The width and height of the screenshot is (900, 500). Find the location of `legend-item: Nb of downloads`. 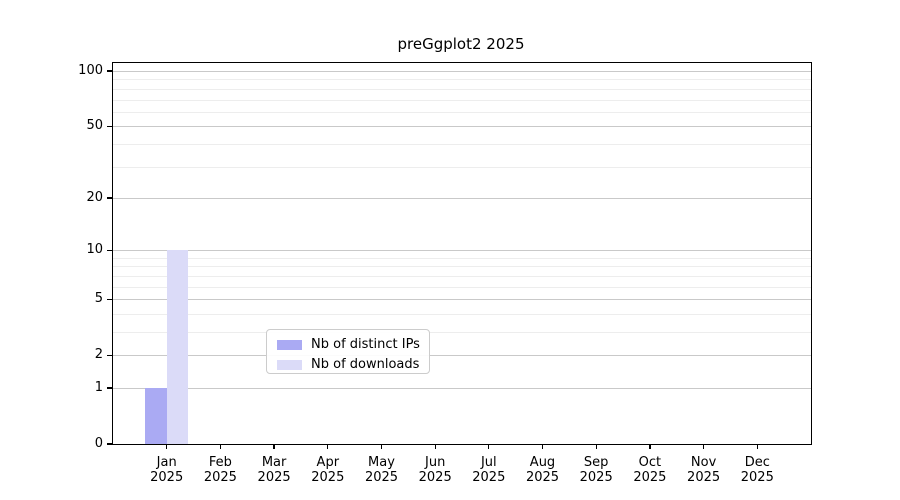

legend-item: Nb of downloads is located at coordinates (353, 364).